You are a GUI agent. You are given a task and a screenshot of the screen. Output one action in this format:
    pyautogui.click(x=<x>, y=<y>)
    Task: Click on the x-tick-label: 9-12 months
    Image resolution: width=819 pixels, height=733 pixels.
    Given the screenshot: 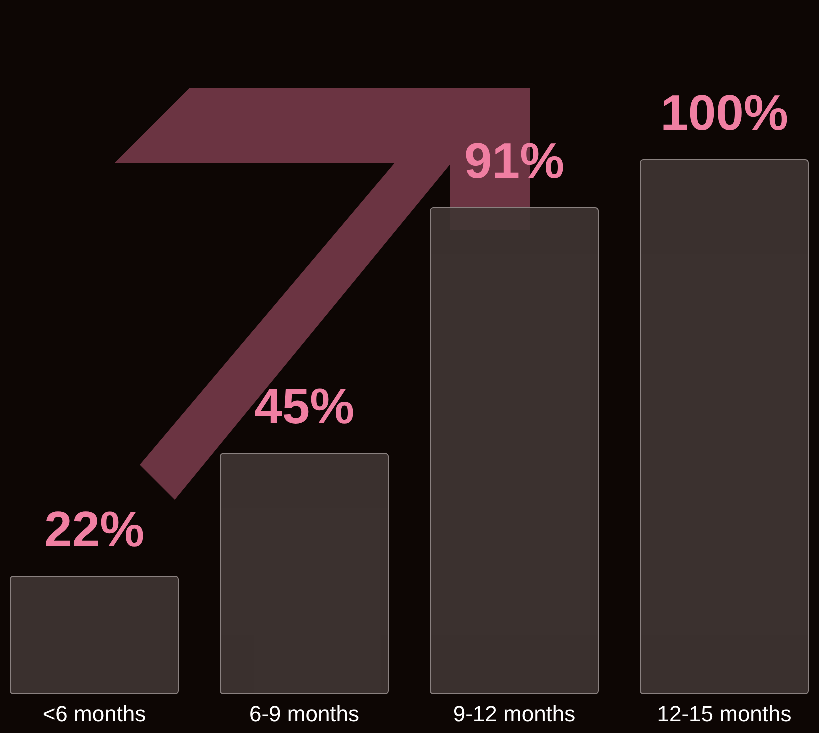 What is the action you would take?
    pyautogui.click(x=514, y=714)
    